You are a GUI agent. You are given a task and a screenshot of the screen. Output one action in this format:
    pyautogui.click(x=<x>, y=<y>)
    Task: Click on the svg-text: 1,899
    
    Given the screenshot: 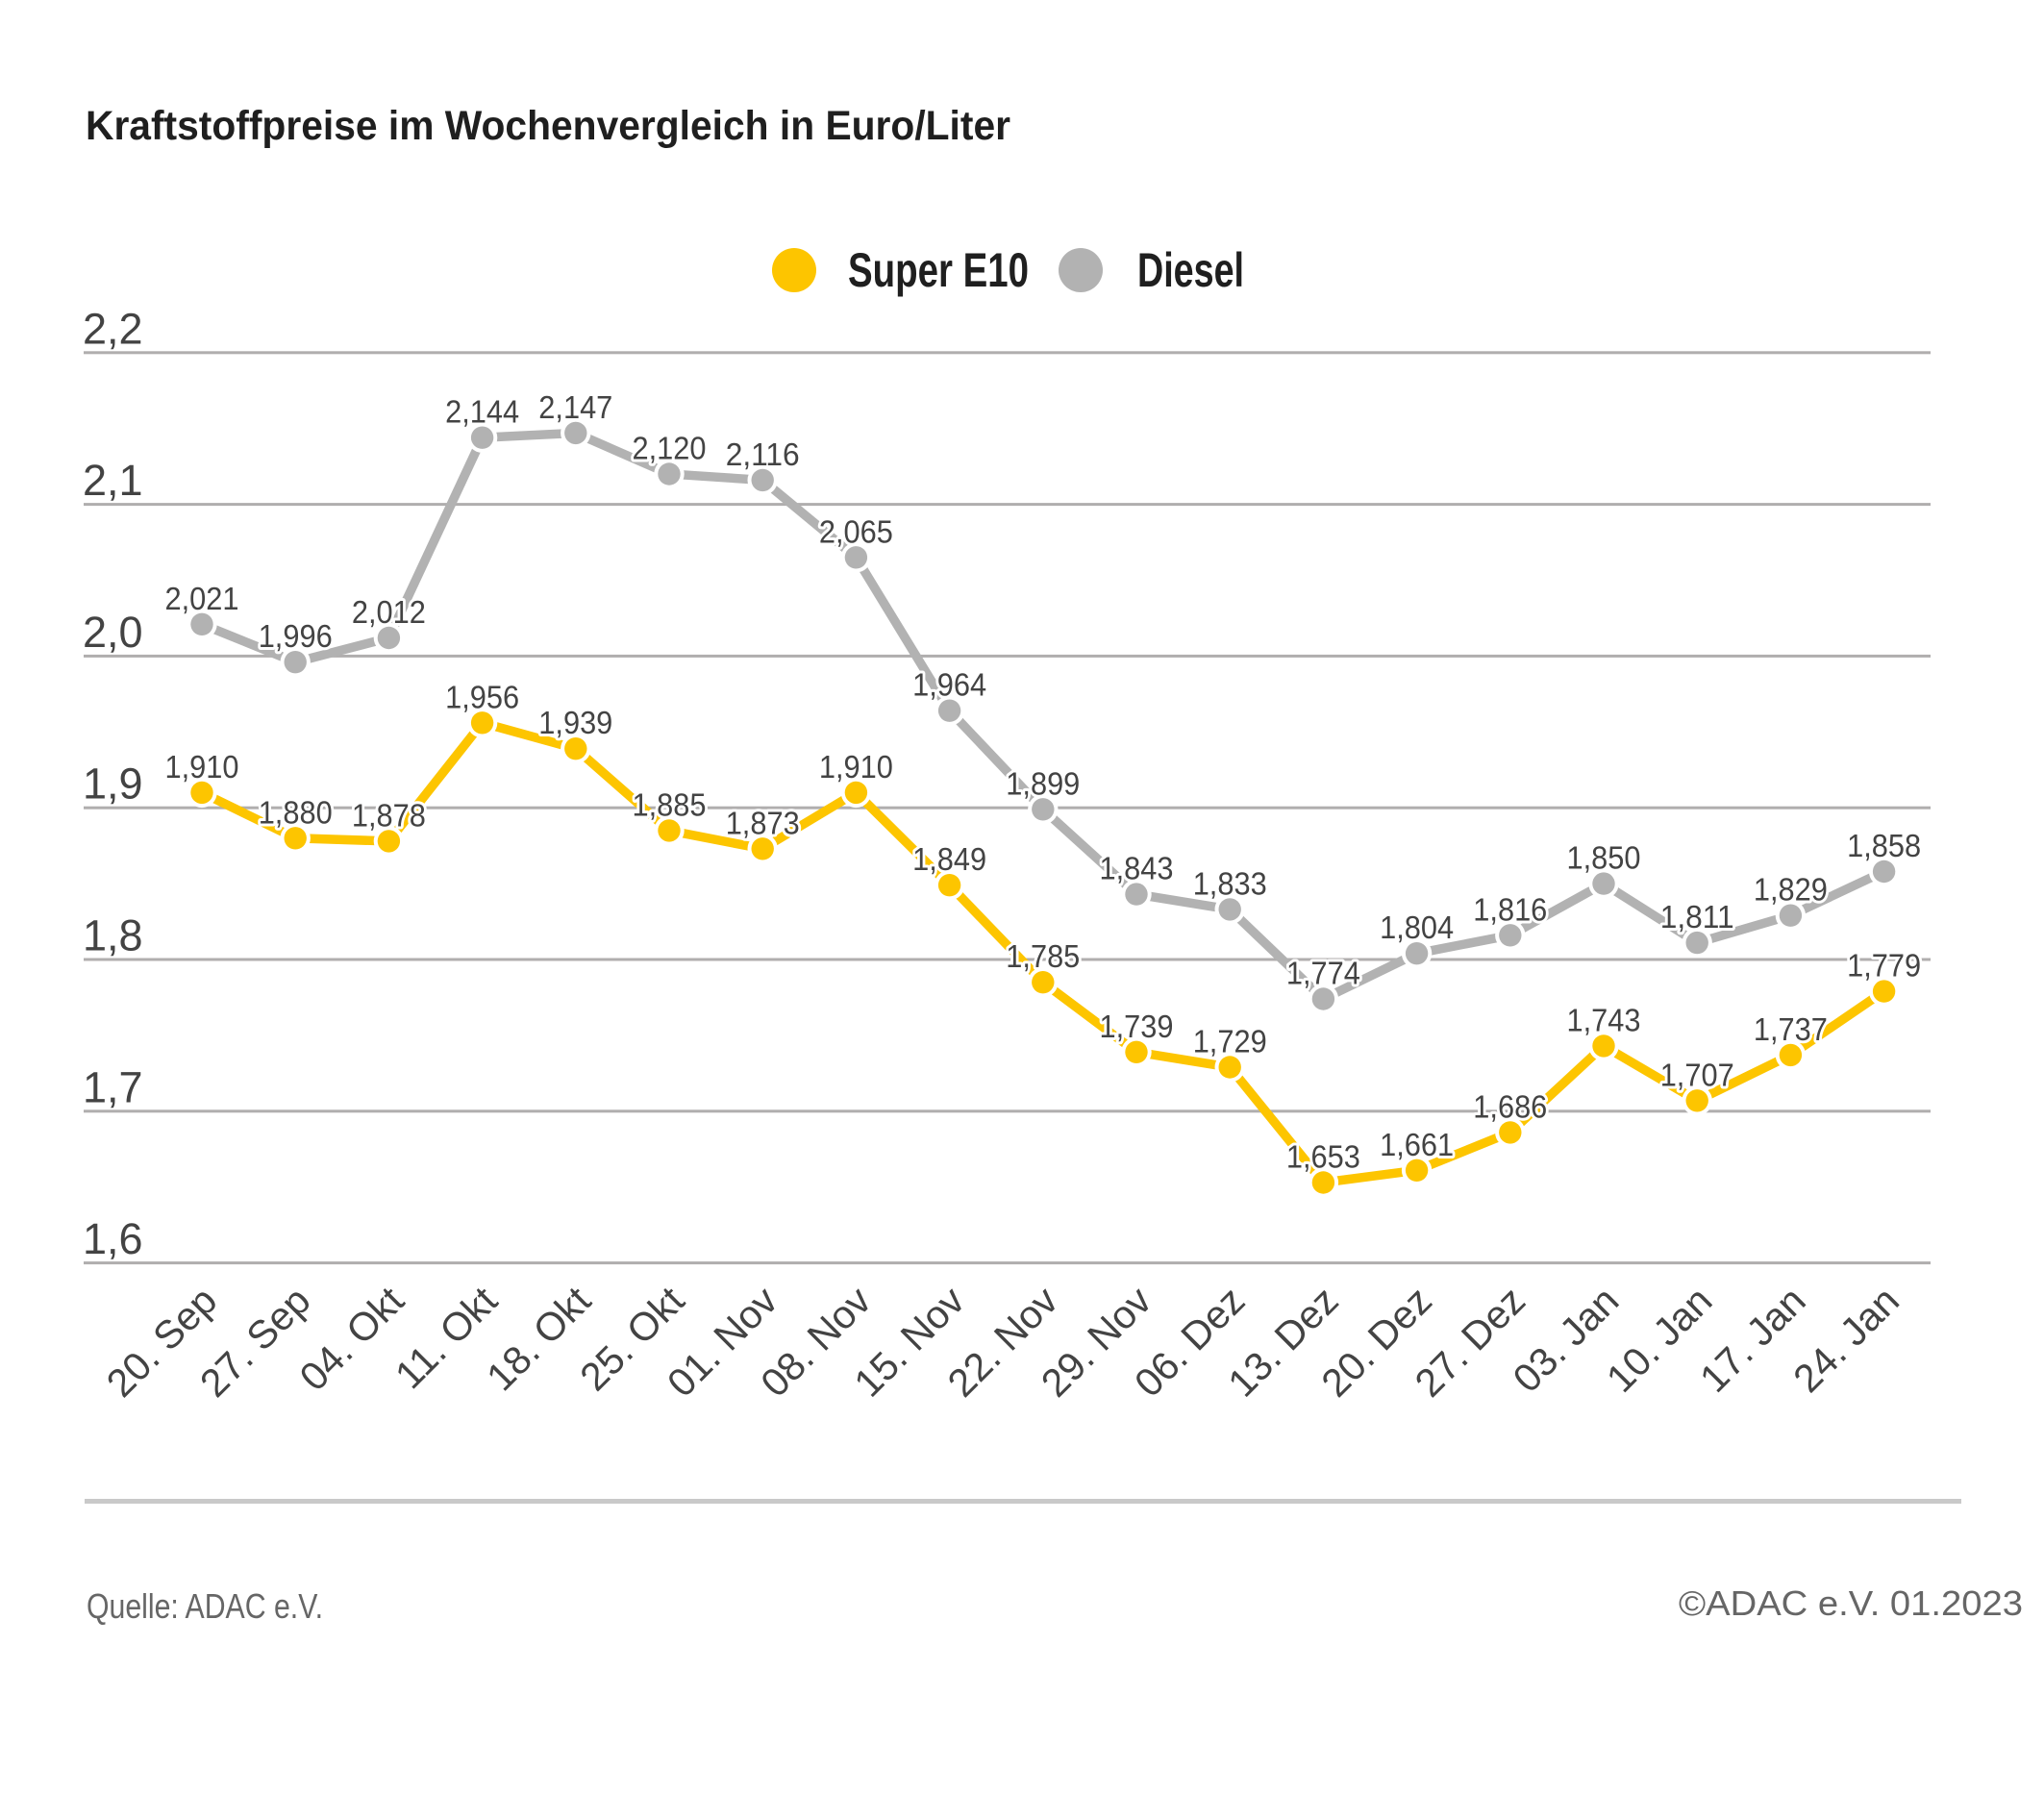 What is the action you would take?
    pyautogui.click(x=1043, y=783)
    